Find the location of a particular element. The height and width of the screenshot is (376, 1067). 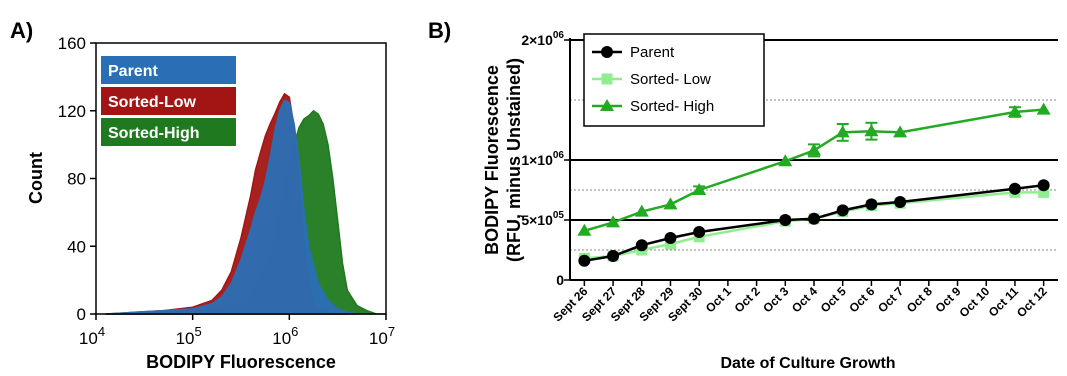

line-chart-x-tick-label: Oct 5 is located at coordinates (833, 299).